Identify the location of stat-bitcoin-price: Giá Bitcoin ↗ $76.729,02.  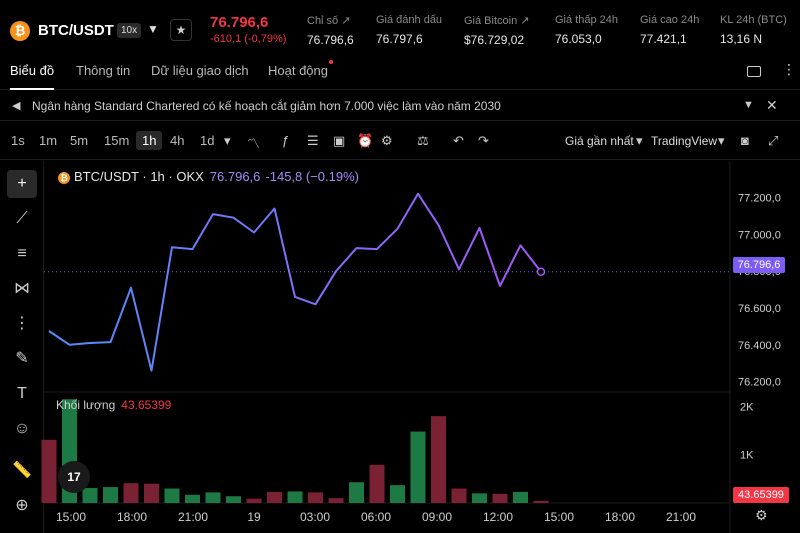
(497, 31).